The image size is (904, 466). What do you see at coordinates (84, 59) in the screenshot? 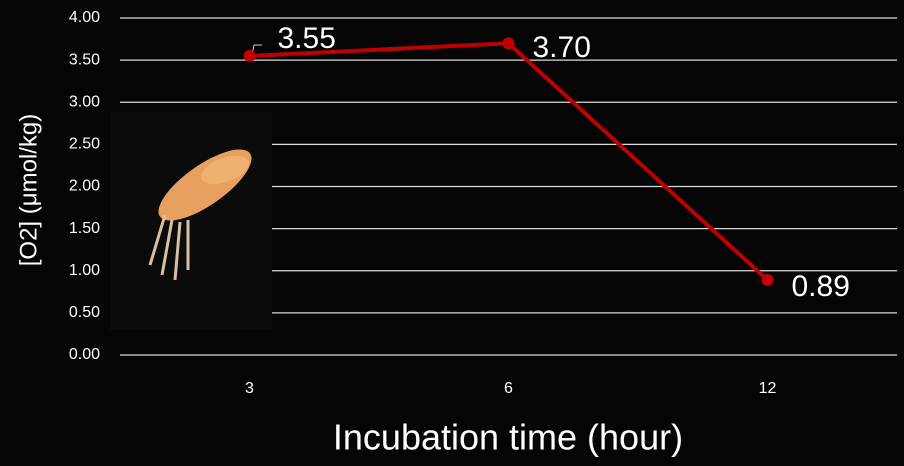
I see `y-tick-label: 3.50` at bounding box center [84, 59].